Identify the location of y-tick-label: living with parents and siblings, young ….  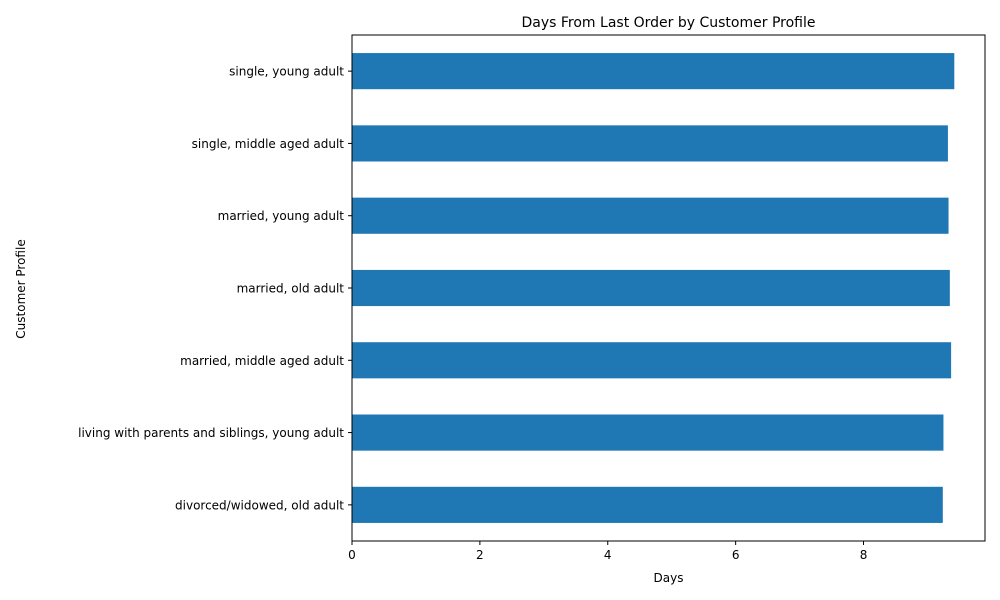
(211, 433).